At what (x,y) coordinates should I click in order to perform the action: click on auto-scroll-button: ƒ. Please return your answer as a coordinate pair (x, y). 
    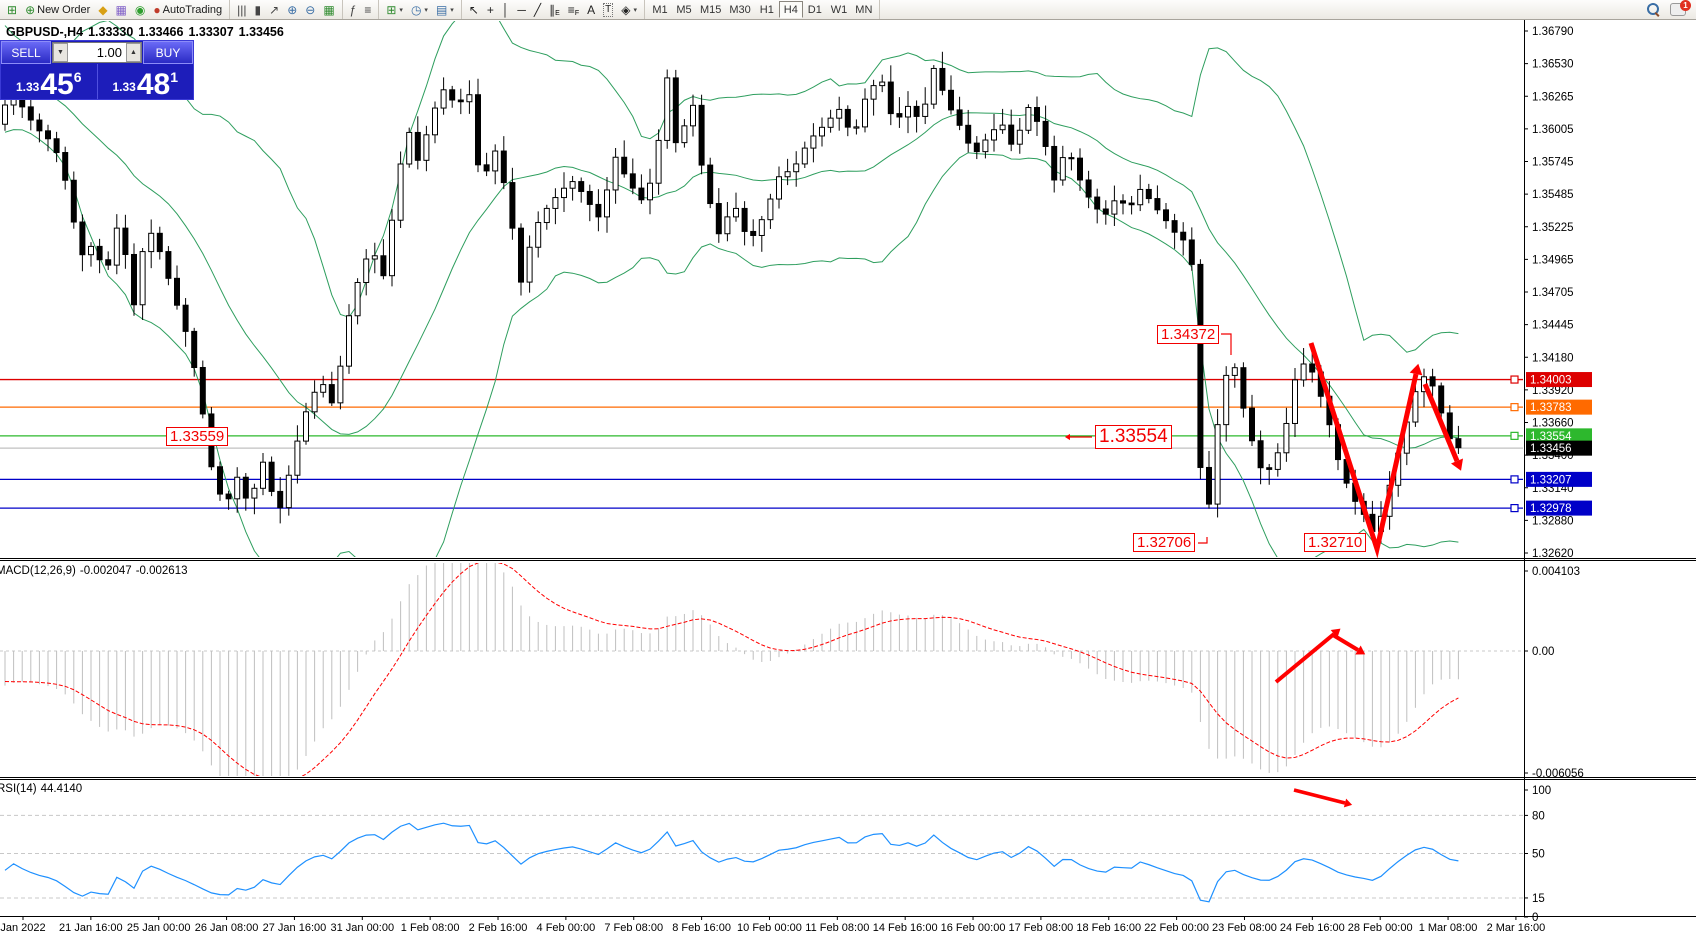
    Looking at the image, I should click on (353, 9).